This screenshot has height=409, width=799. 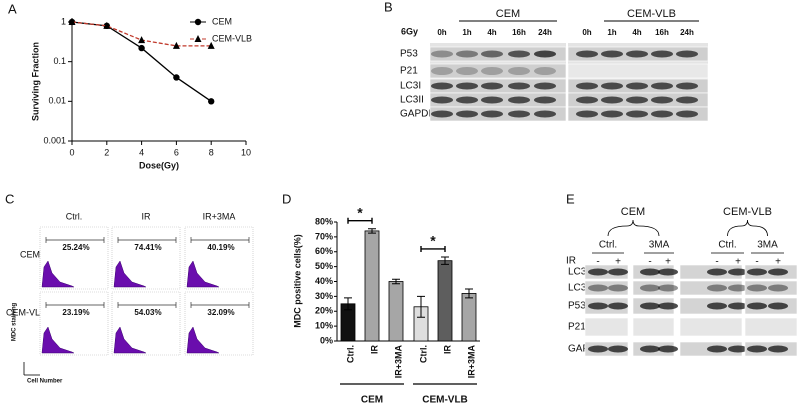 I want to click on x-tick-label: 2, so click(x=106, y=152).